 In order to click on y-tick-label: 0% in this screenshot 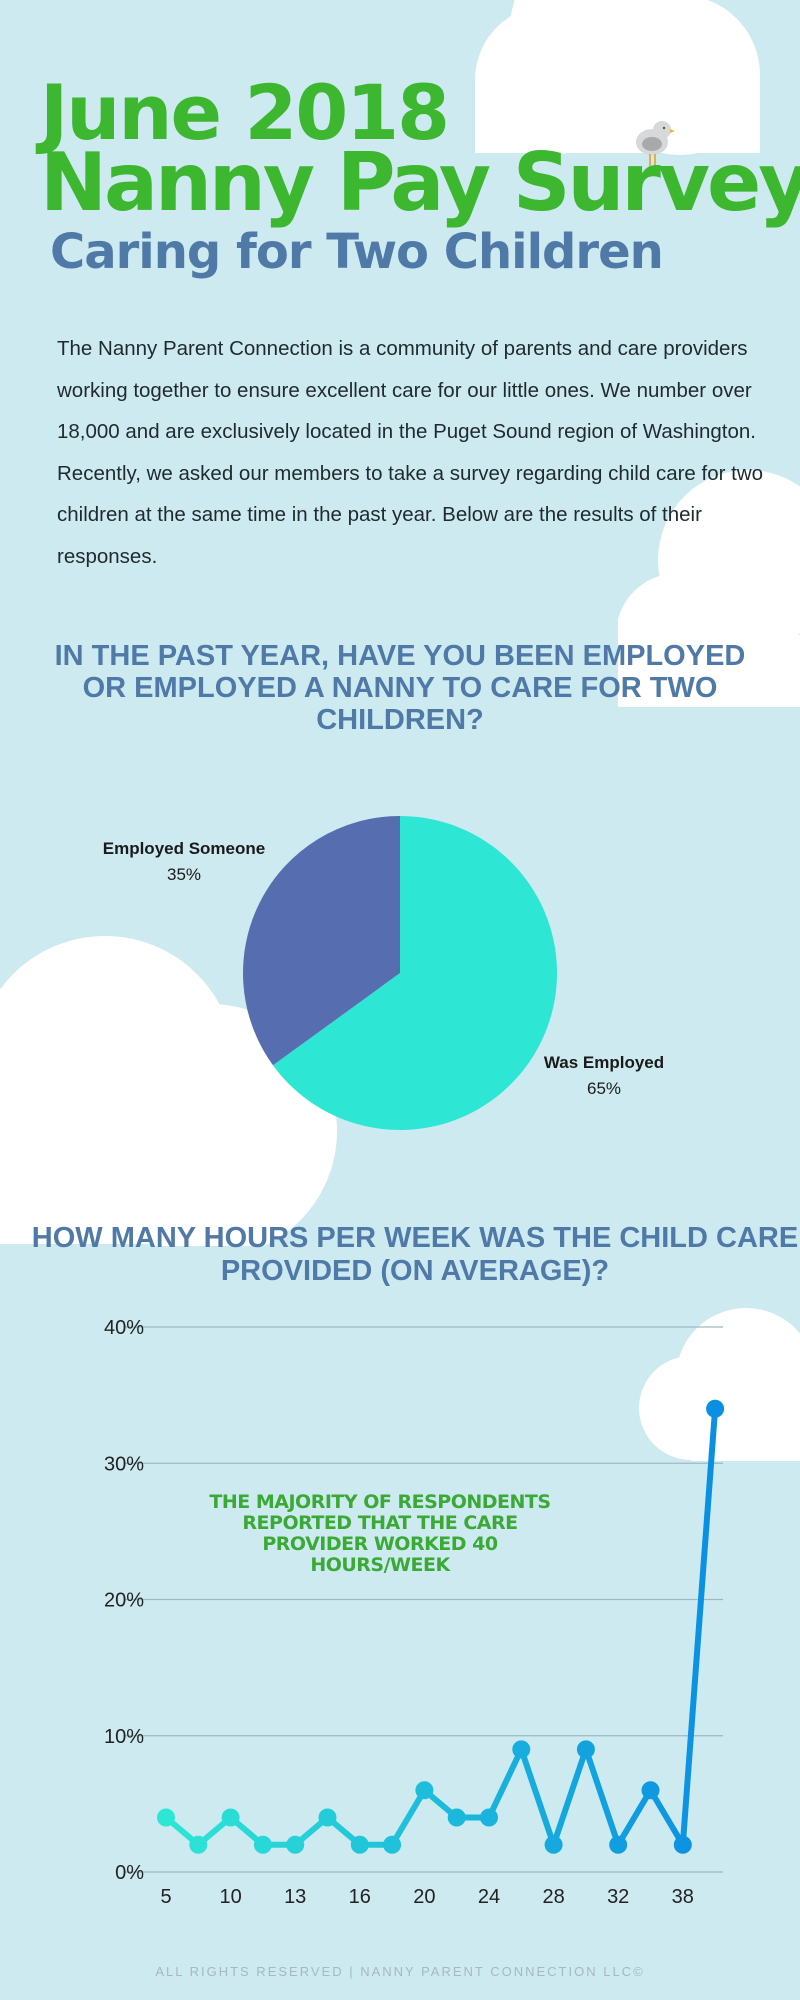, I will do `click(129, 1873)`.